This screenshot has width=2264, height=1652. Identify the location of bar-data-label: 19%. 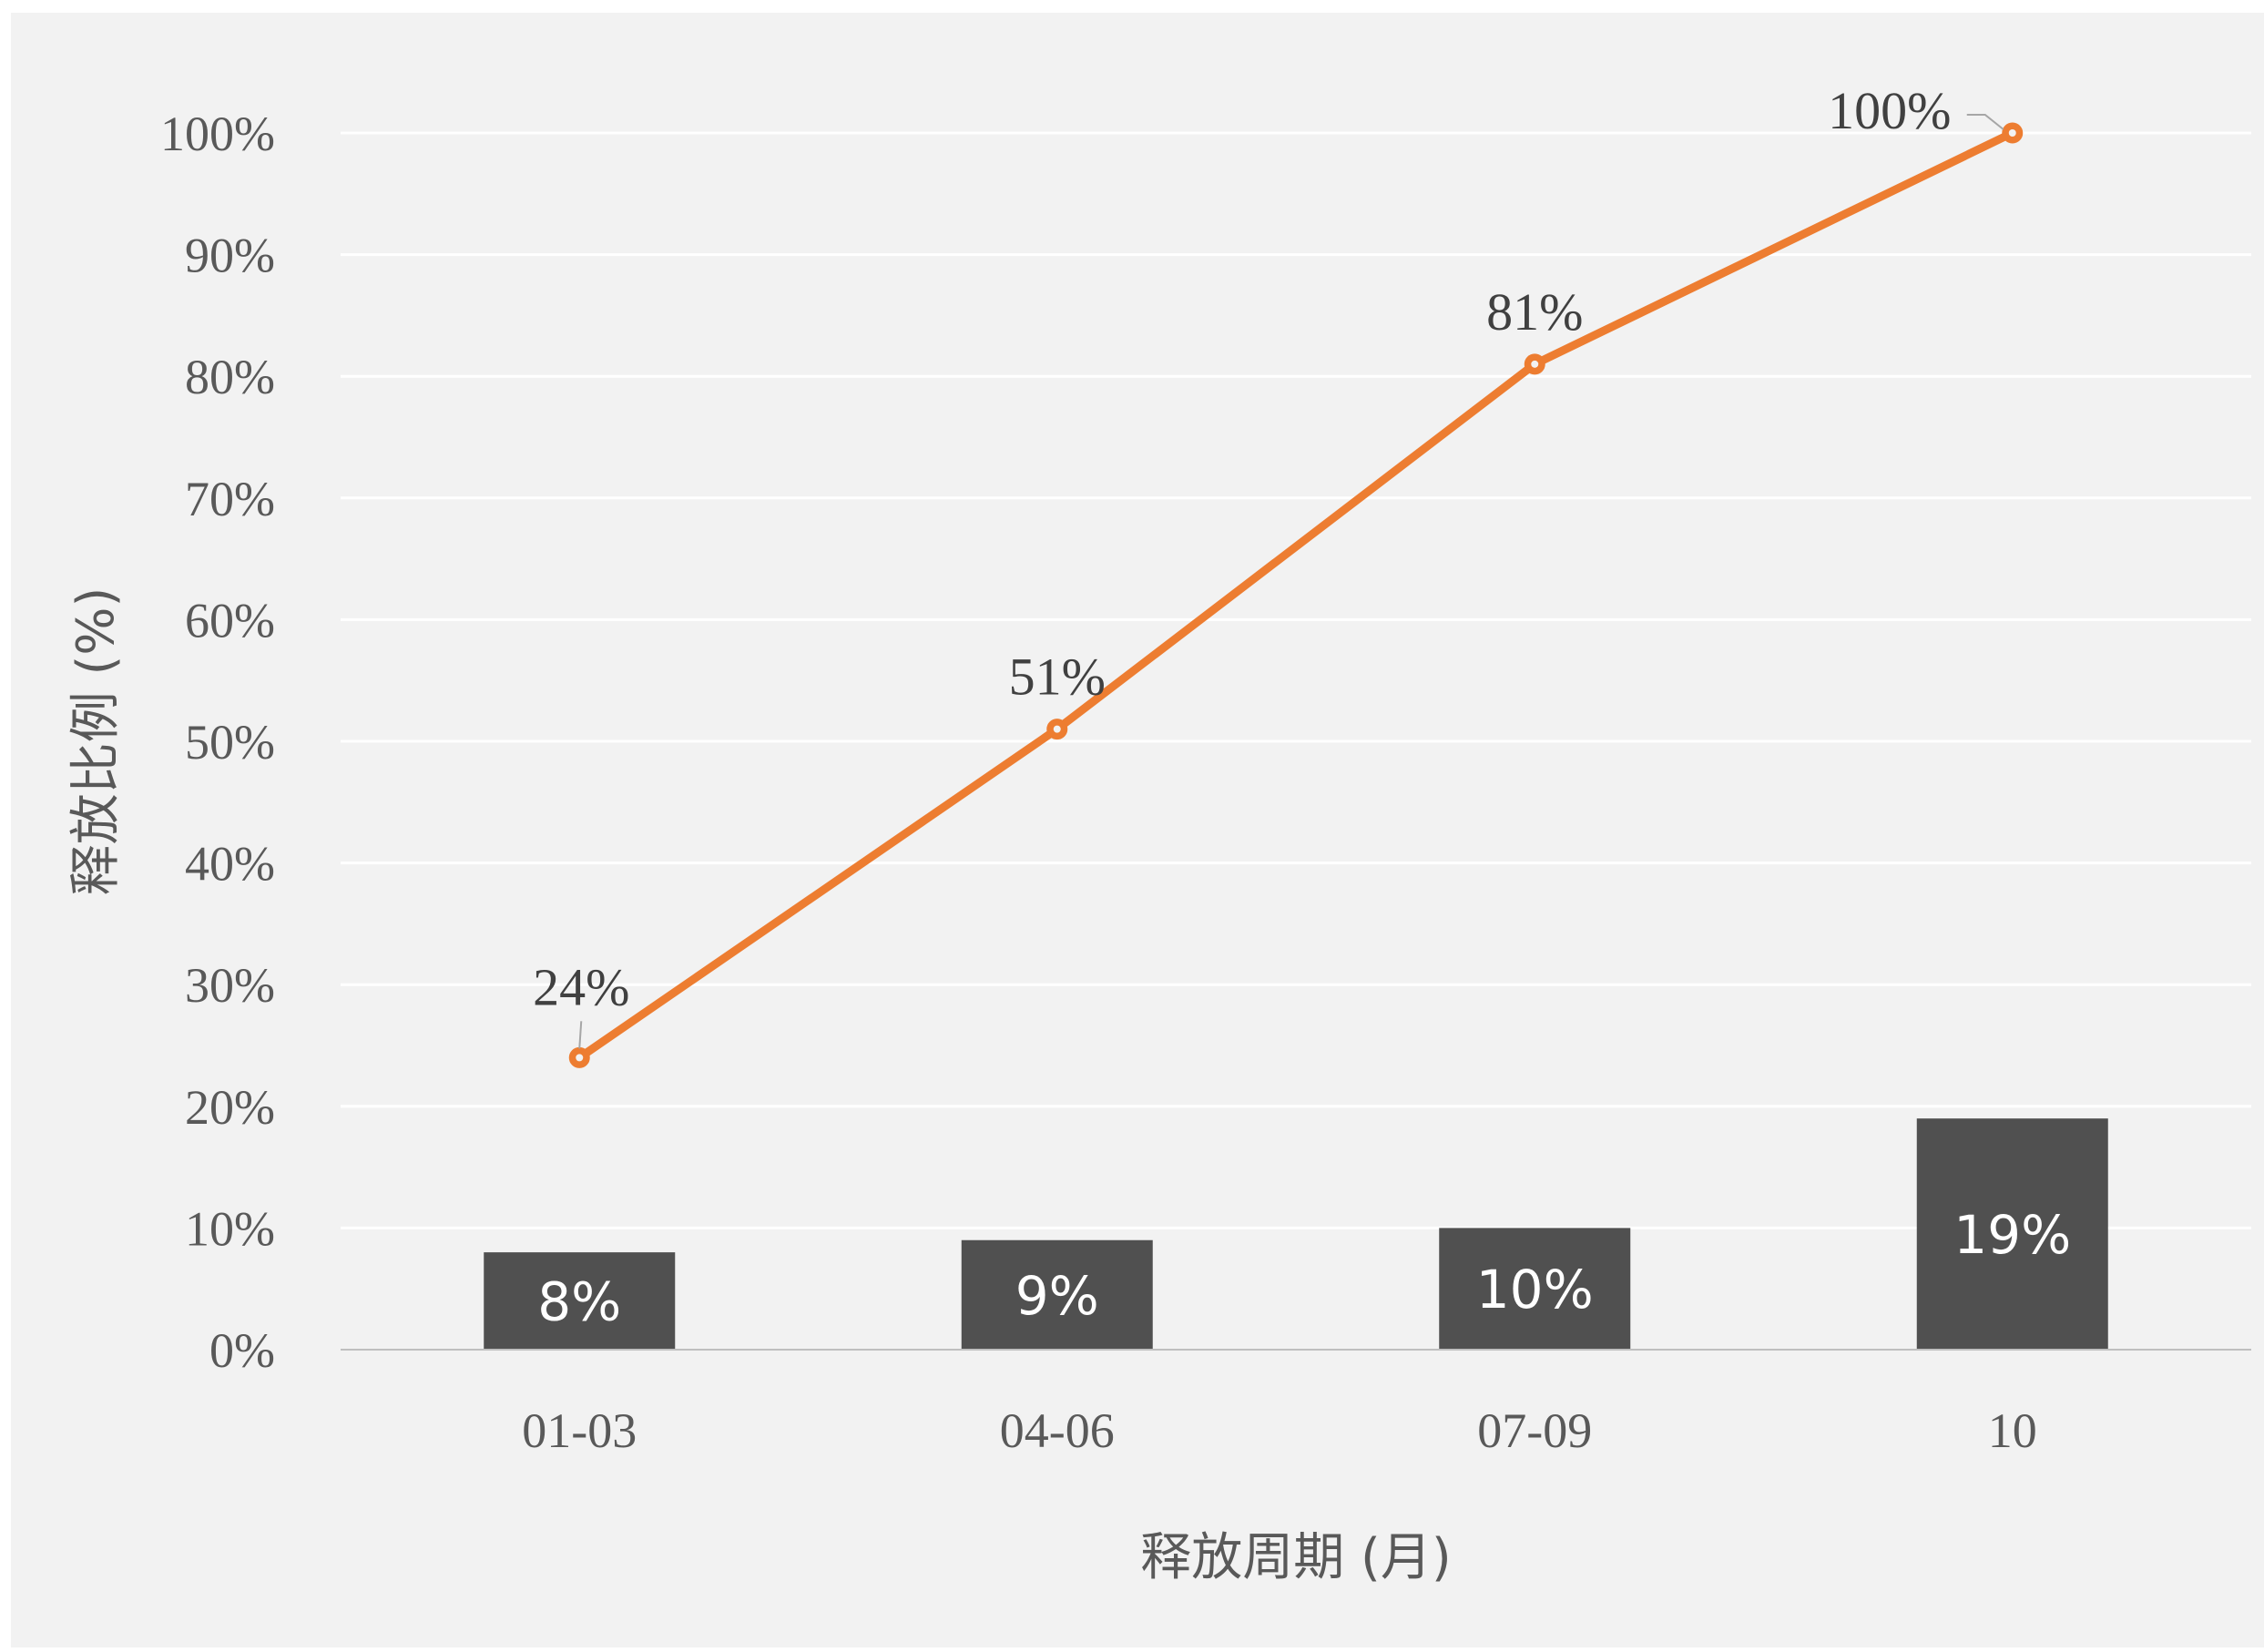
(2012, 1235).